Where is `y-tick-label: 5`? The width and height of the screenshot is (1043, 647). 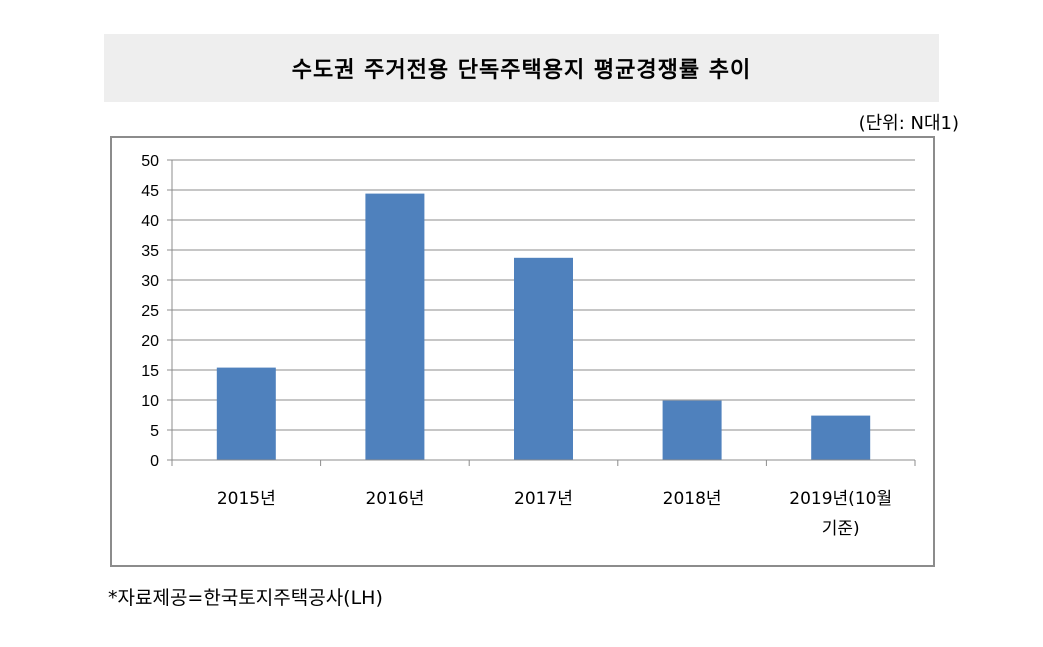
y-tick-label: 5 is located at coordinates (154, 431).